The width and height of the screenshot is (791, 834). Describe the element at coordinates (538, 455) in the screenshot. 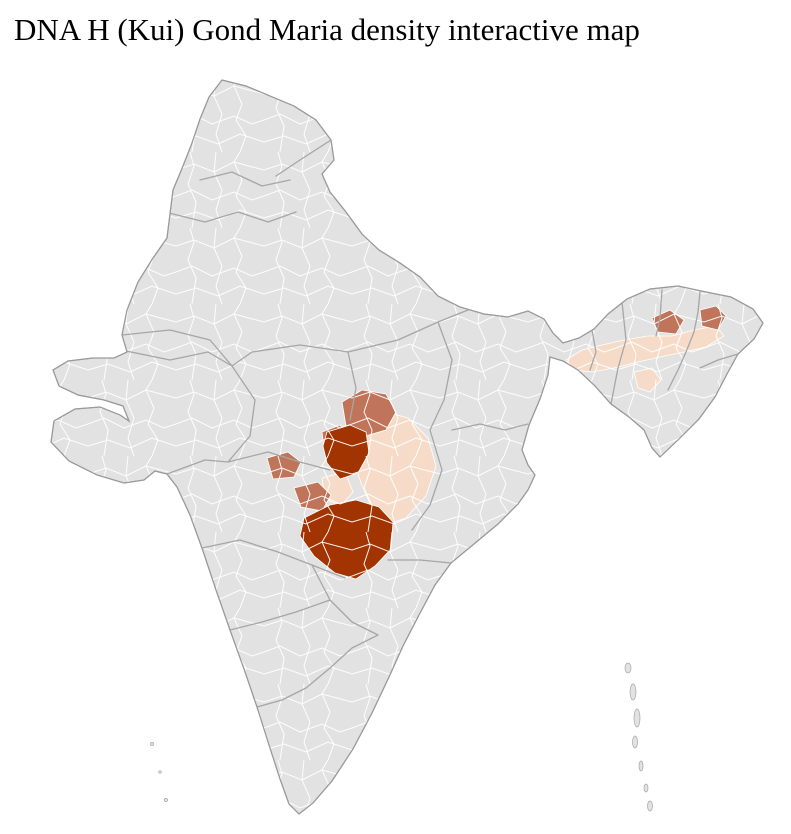

I see `urban-district-patch` at that location.